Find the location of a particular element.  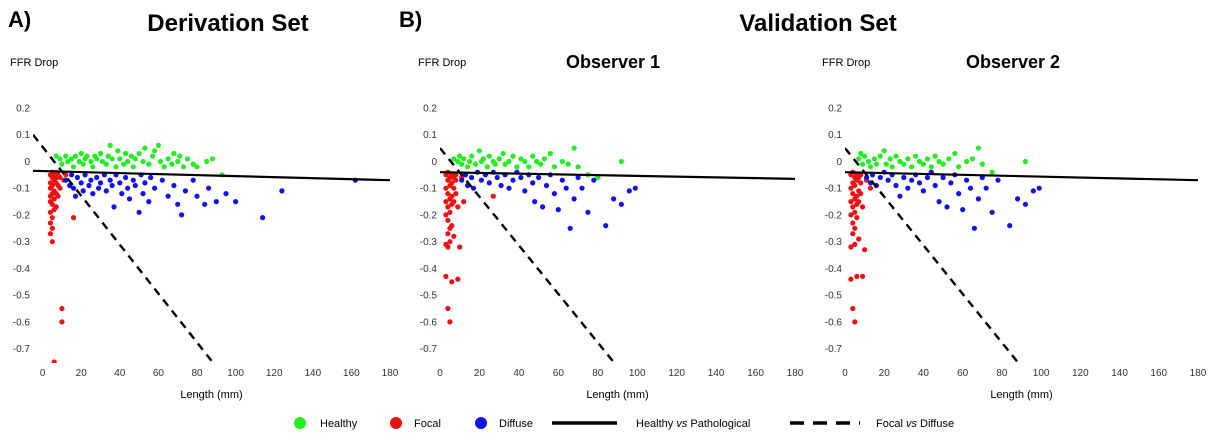

legend-solid-vs: vs is located at coordinates (682, 424).